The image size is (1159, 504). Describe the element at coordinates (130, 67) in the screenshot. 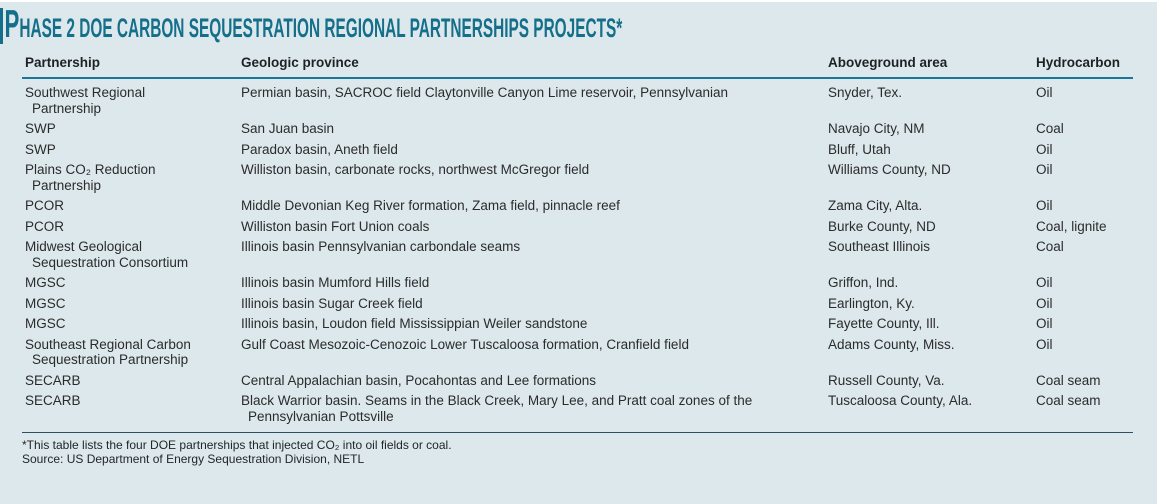

I see `col-header-partnership: Partnership` at that location.